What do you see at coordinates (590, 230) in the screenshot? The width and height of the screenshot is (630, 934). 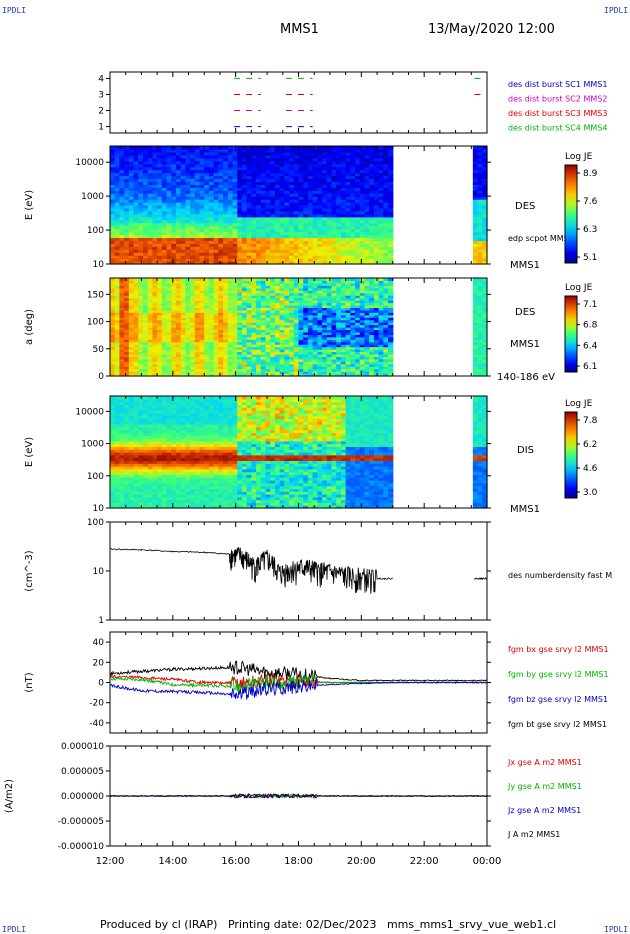 I see `des-energy-colorbar-tick: 6.3` at bounding box center [590, 230].